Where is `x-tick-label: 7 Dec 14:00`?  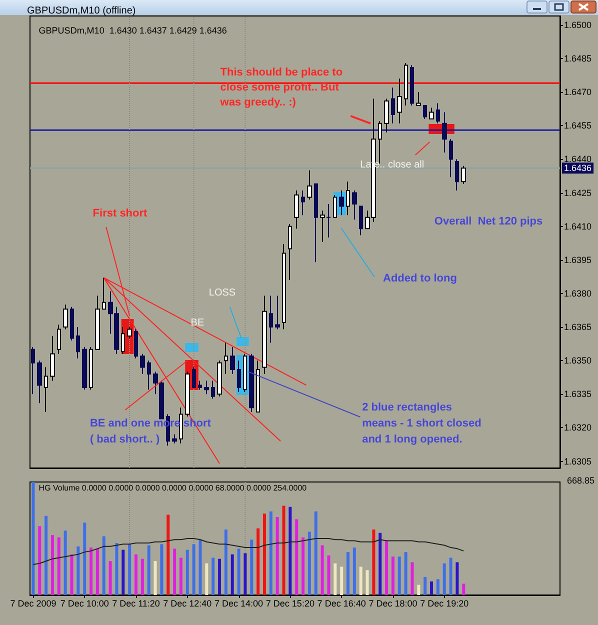
x-tick-label: 7 Dec 14:00 is located at coordinates (239, 603).